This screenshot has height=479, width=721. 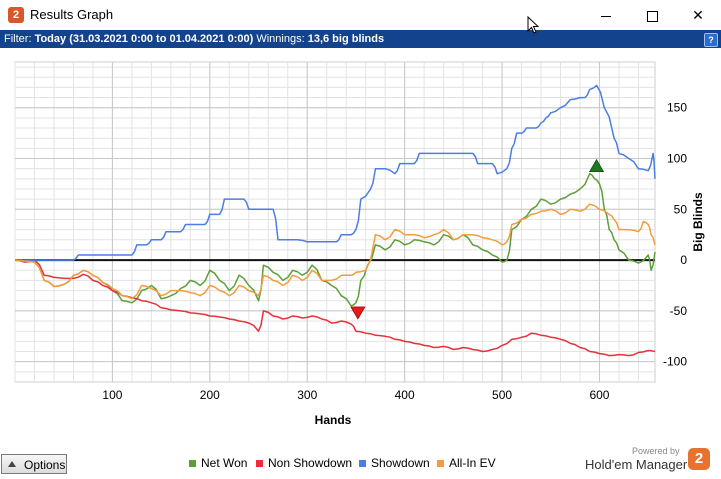 I want to click on legend-label: Net Won, so click(x=224, y=463).